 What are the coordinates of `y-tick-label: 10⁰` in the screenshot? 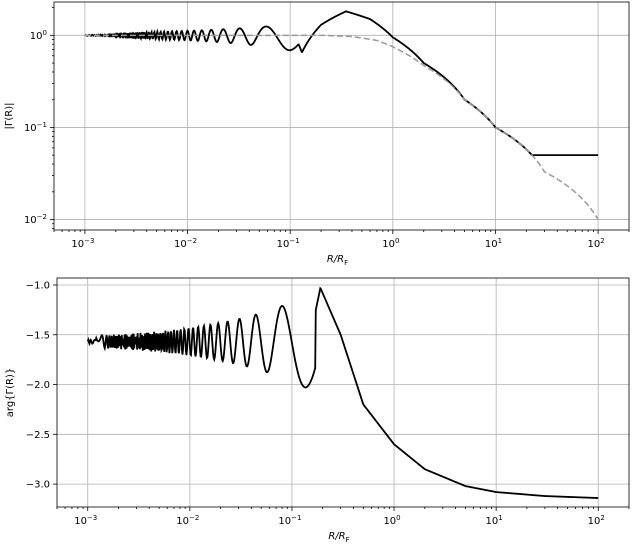 It's located at (38, 35).